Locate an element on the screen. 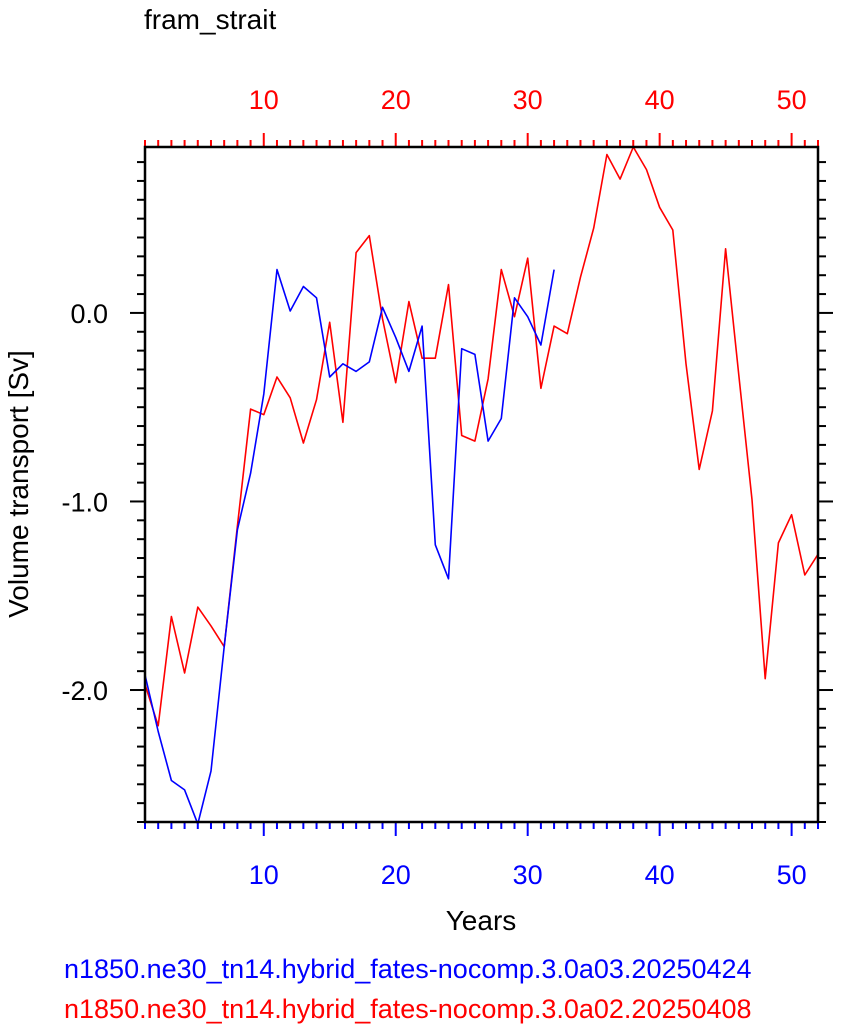 The width and height of the screenshot is (858, 1035). x-tick-label-bottom: 30 is located at coordinates (528, 875).